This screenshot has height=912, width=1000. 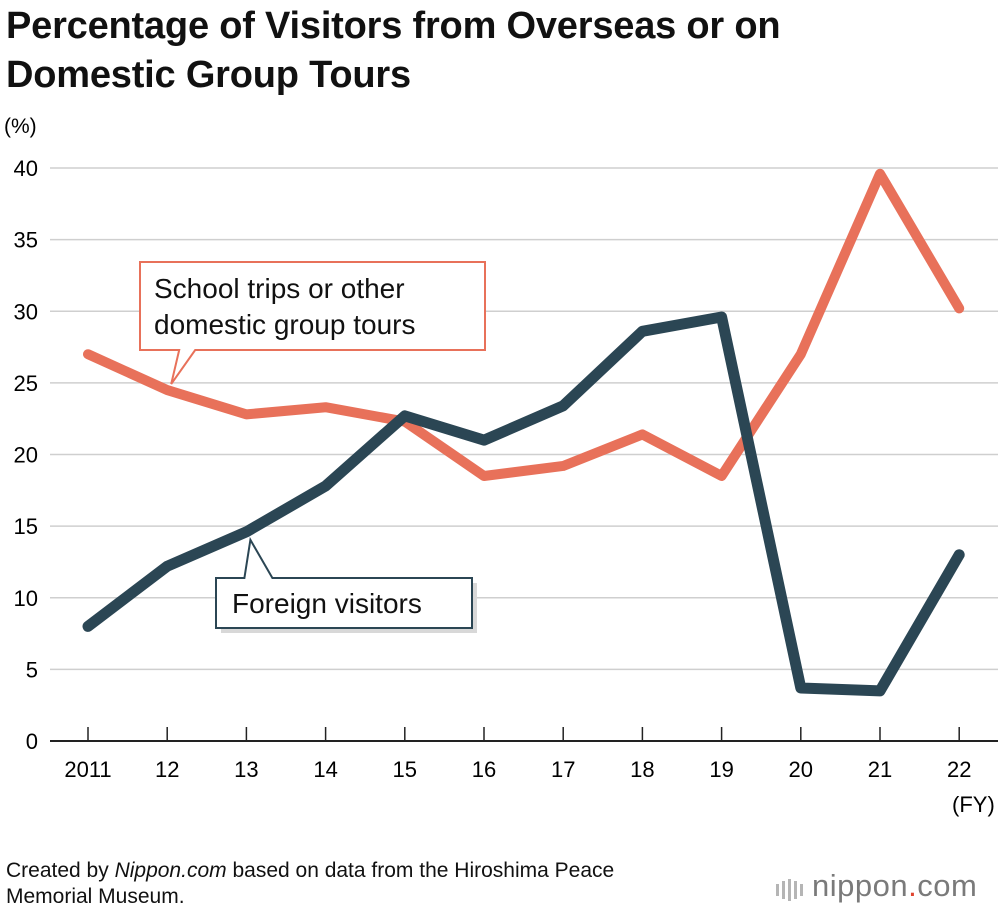 I want to click on x-axis-unit-label: (FY), so click(x=973, y=804).